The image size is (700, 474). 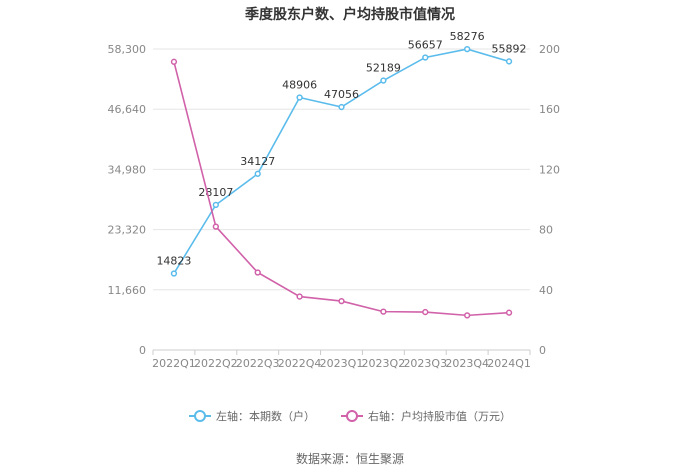 What do you see at coordinates (342, 363) in the screenshot?
I see `x-axis-tick-label: 2023Q1` at bounding box center [342, 363].